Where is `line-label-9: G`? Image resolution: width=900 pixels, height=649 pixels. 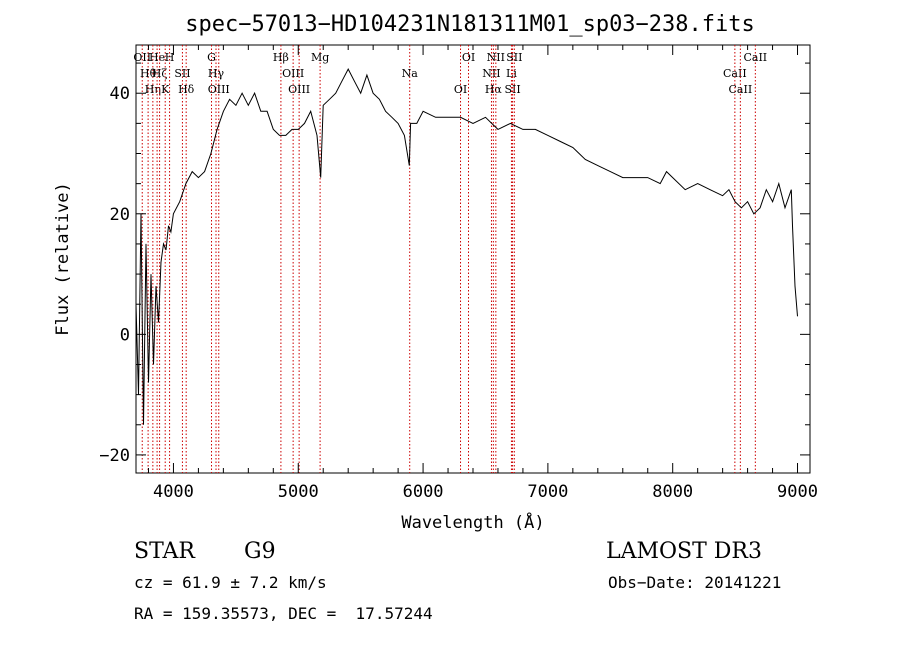
line-label-9: G is located at coordinates (211, 57).